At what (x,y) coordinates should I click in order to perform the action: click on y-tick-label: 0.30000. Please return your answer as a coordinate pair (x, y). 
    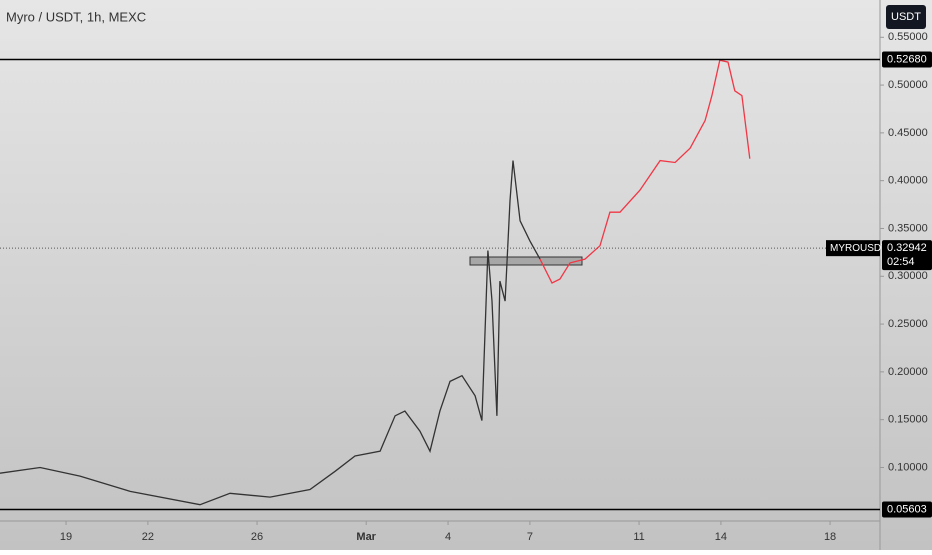
    Looking at the image, I should click on (908, 276).